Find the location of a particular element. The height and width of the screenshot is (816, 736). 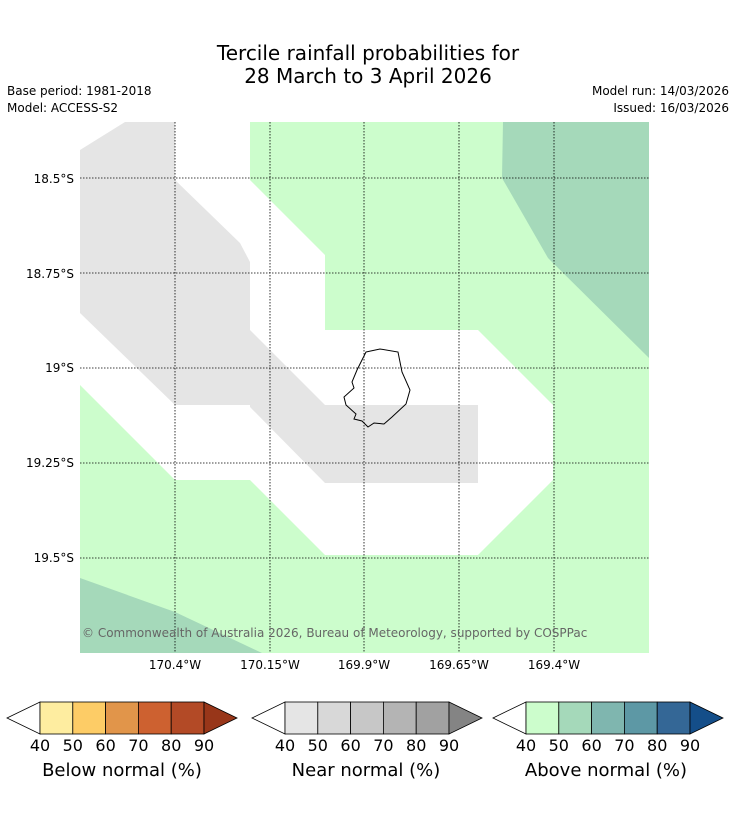

colorbar-label-above-normal: Above normal (%) is located at coordinates (606, 770).